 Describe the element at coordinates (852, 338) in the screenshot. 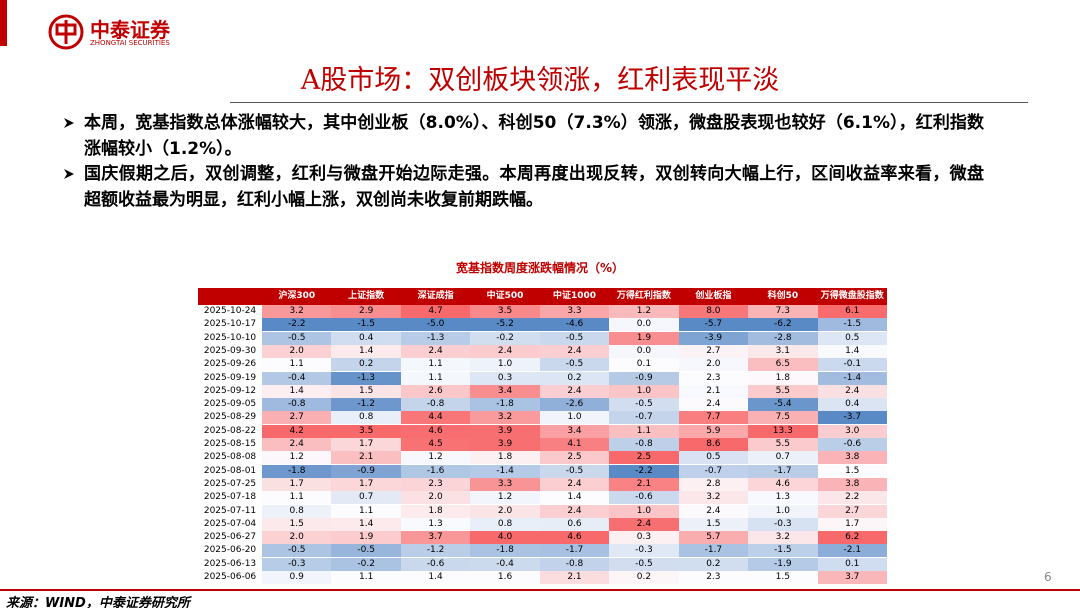

I see `heat-cell: 0.5` at that location.